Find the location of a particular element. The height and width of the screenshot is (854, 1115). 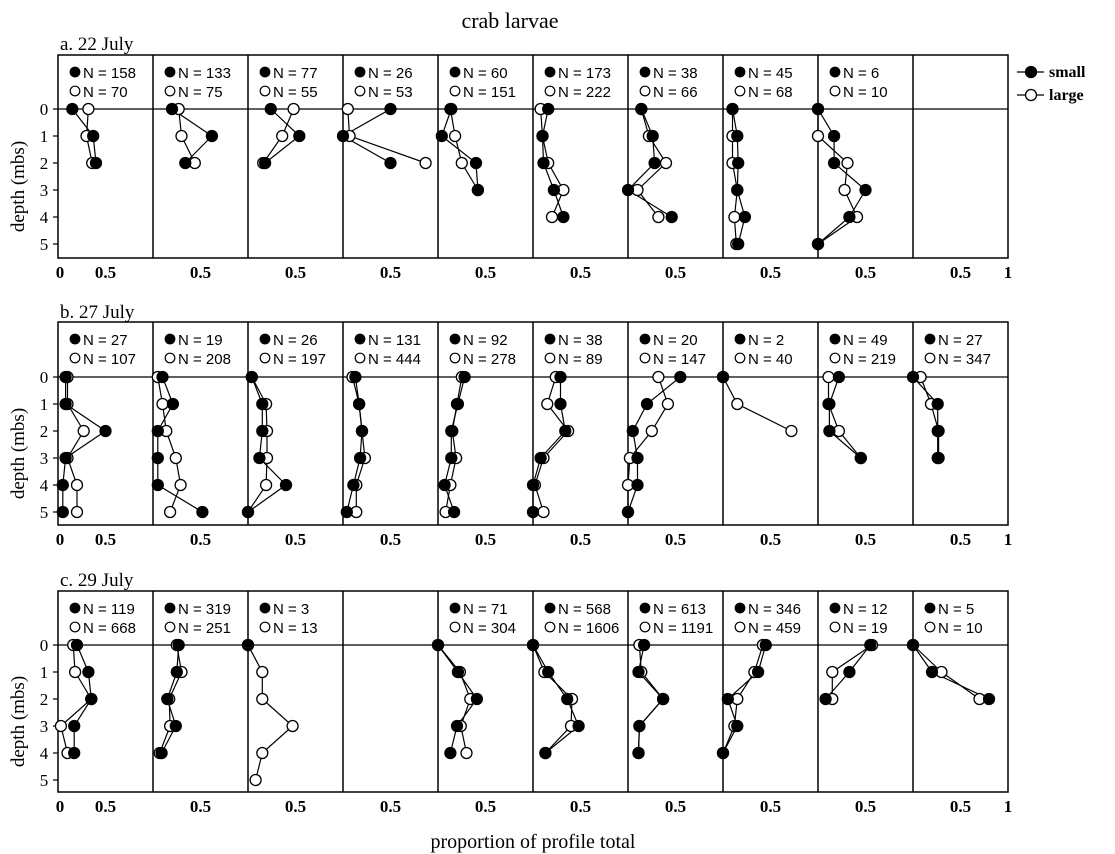

n-large-label: N = 147 is located at coordinates (679, 359).